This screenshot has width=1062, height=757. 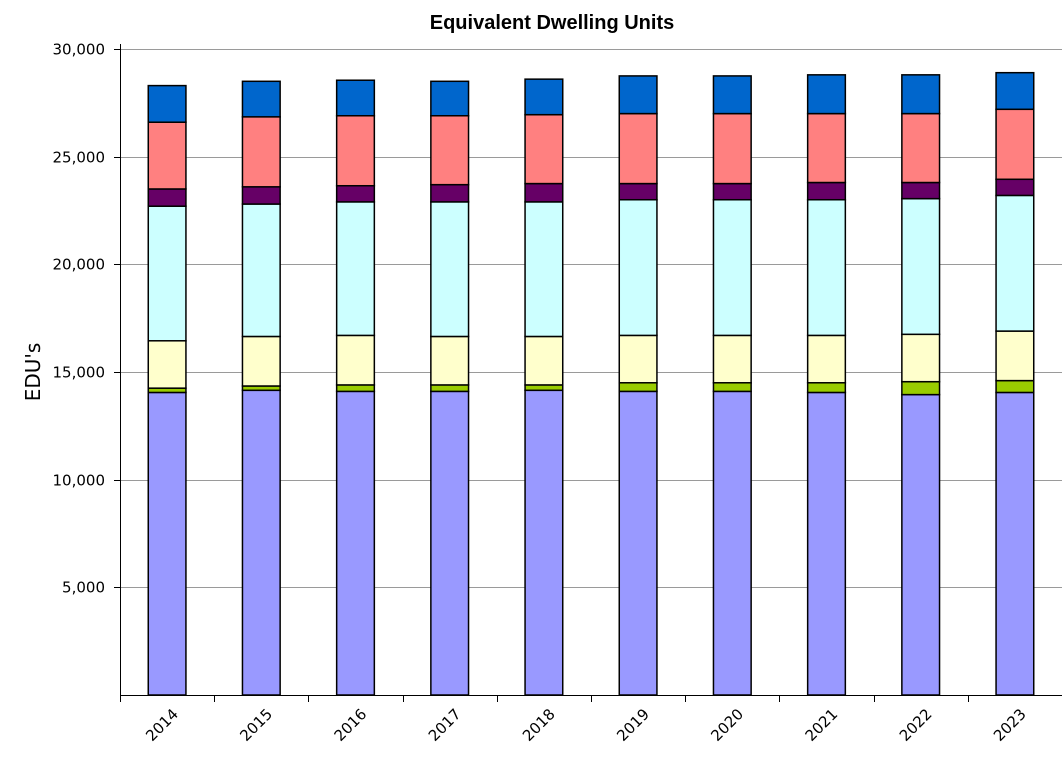 What do you see at coordinates (633, 725) in the screenshot?
I see `x-tick-label: 2019` at bounding box center [633, 725].